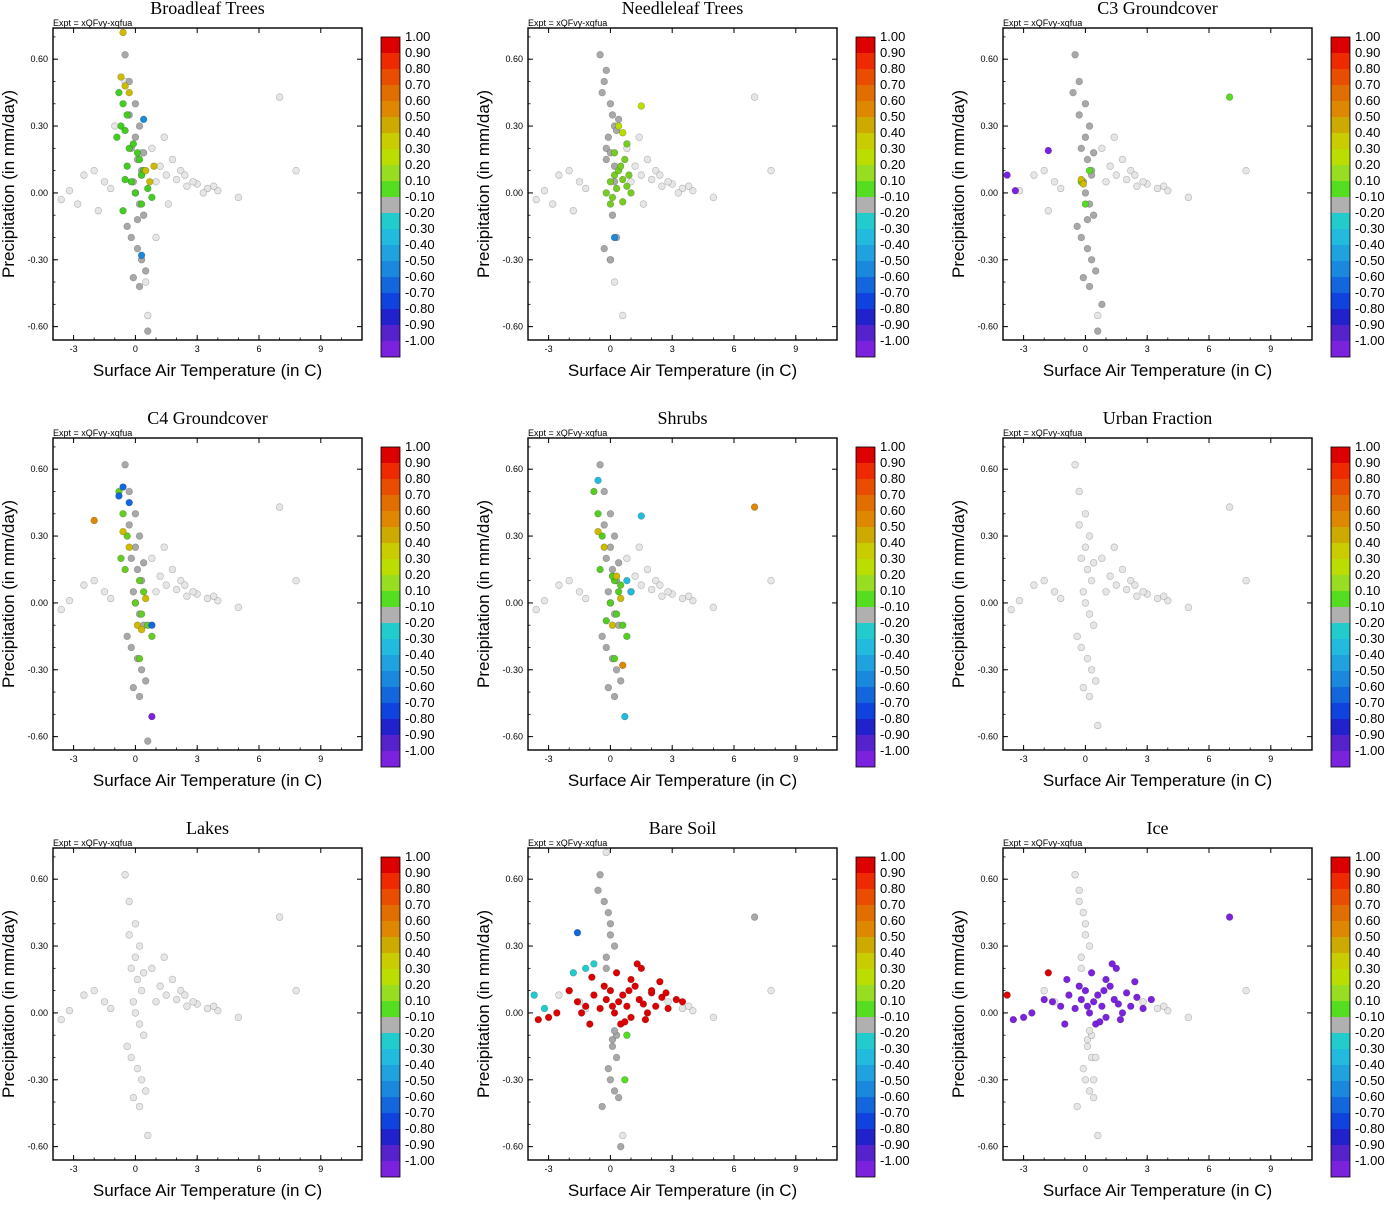 Image resolution: width=1388 pixels, height=1220 pixels. What do you see at coordinates (892, 968) in the screenshot?
I see `colorbar-label: 0.30` at bounding box center [892, 968].